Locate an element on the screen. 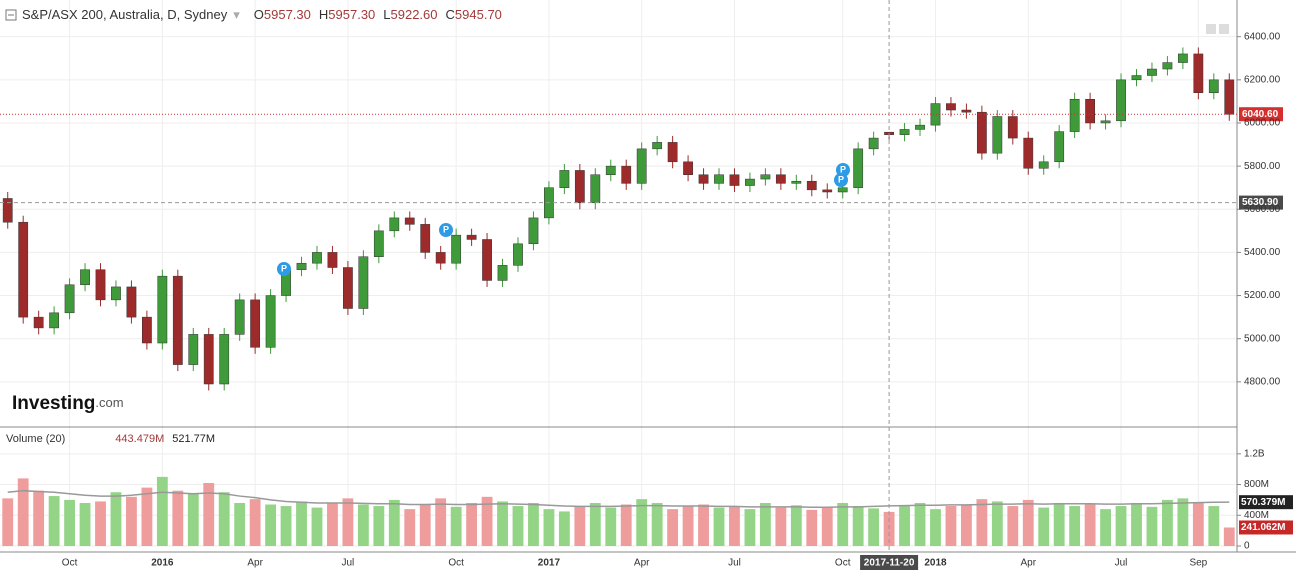 Image resolution: width=1296 pixels, height=573 pixels. ohlc-key: H is located at coordinates (323, 14).